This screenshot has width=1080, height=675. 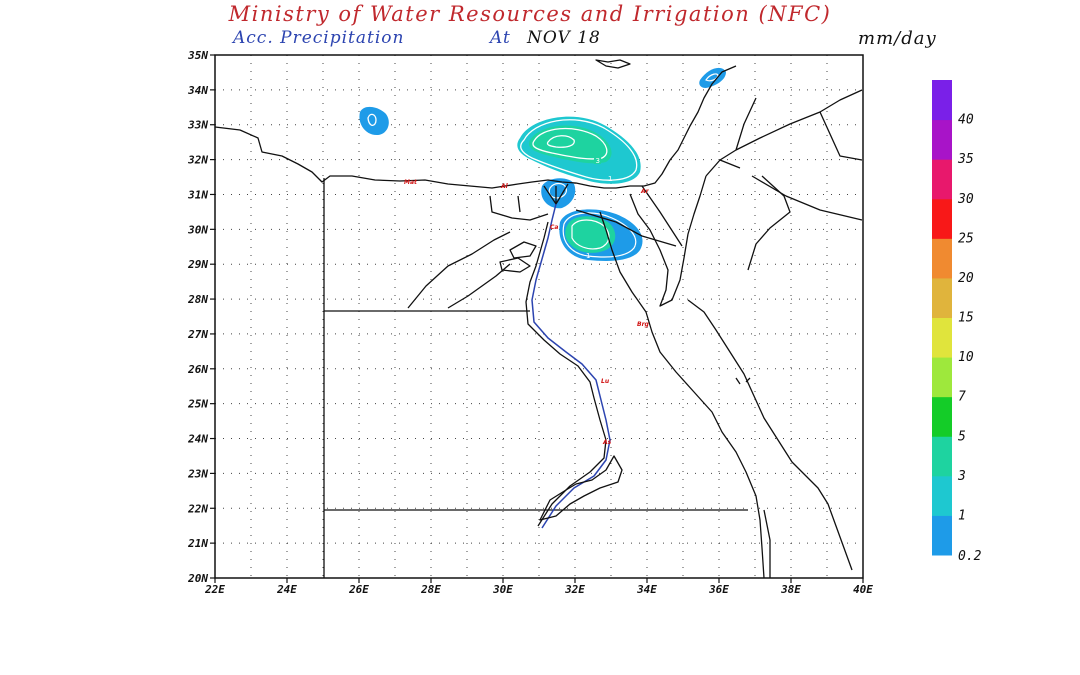 What do you see at coordinates (767, 543) in the screenshot?
I see `sudan-red-sea-state` at bounding box center [767, 543].